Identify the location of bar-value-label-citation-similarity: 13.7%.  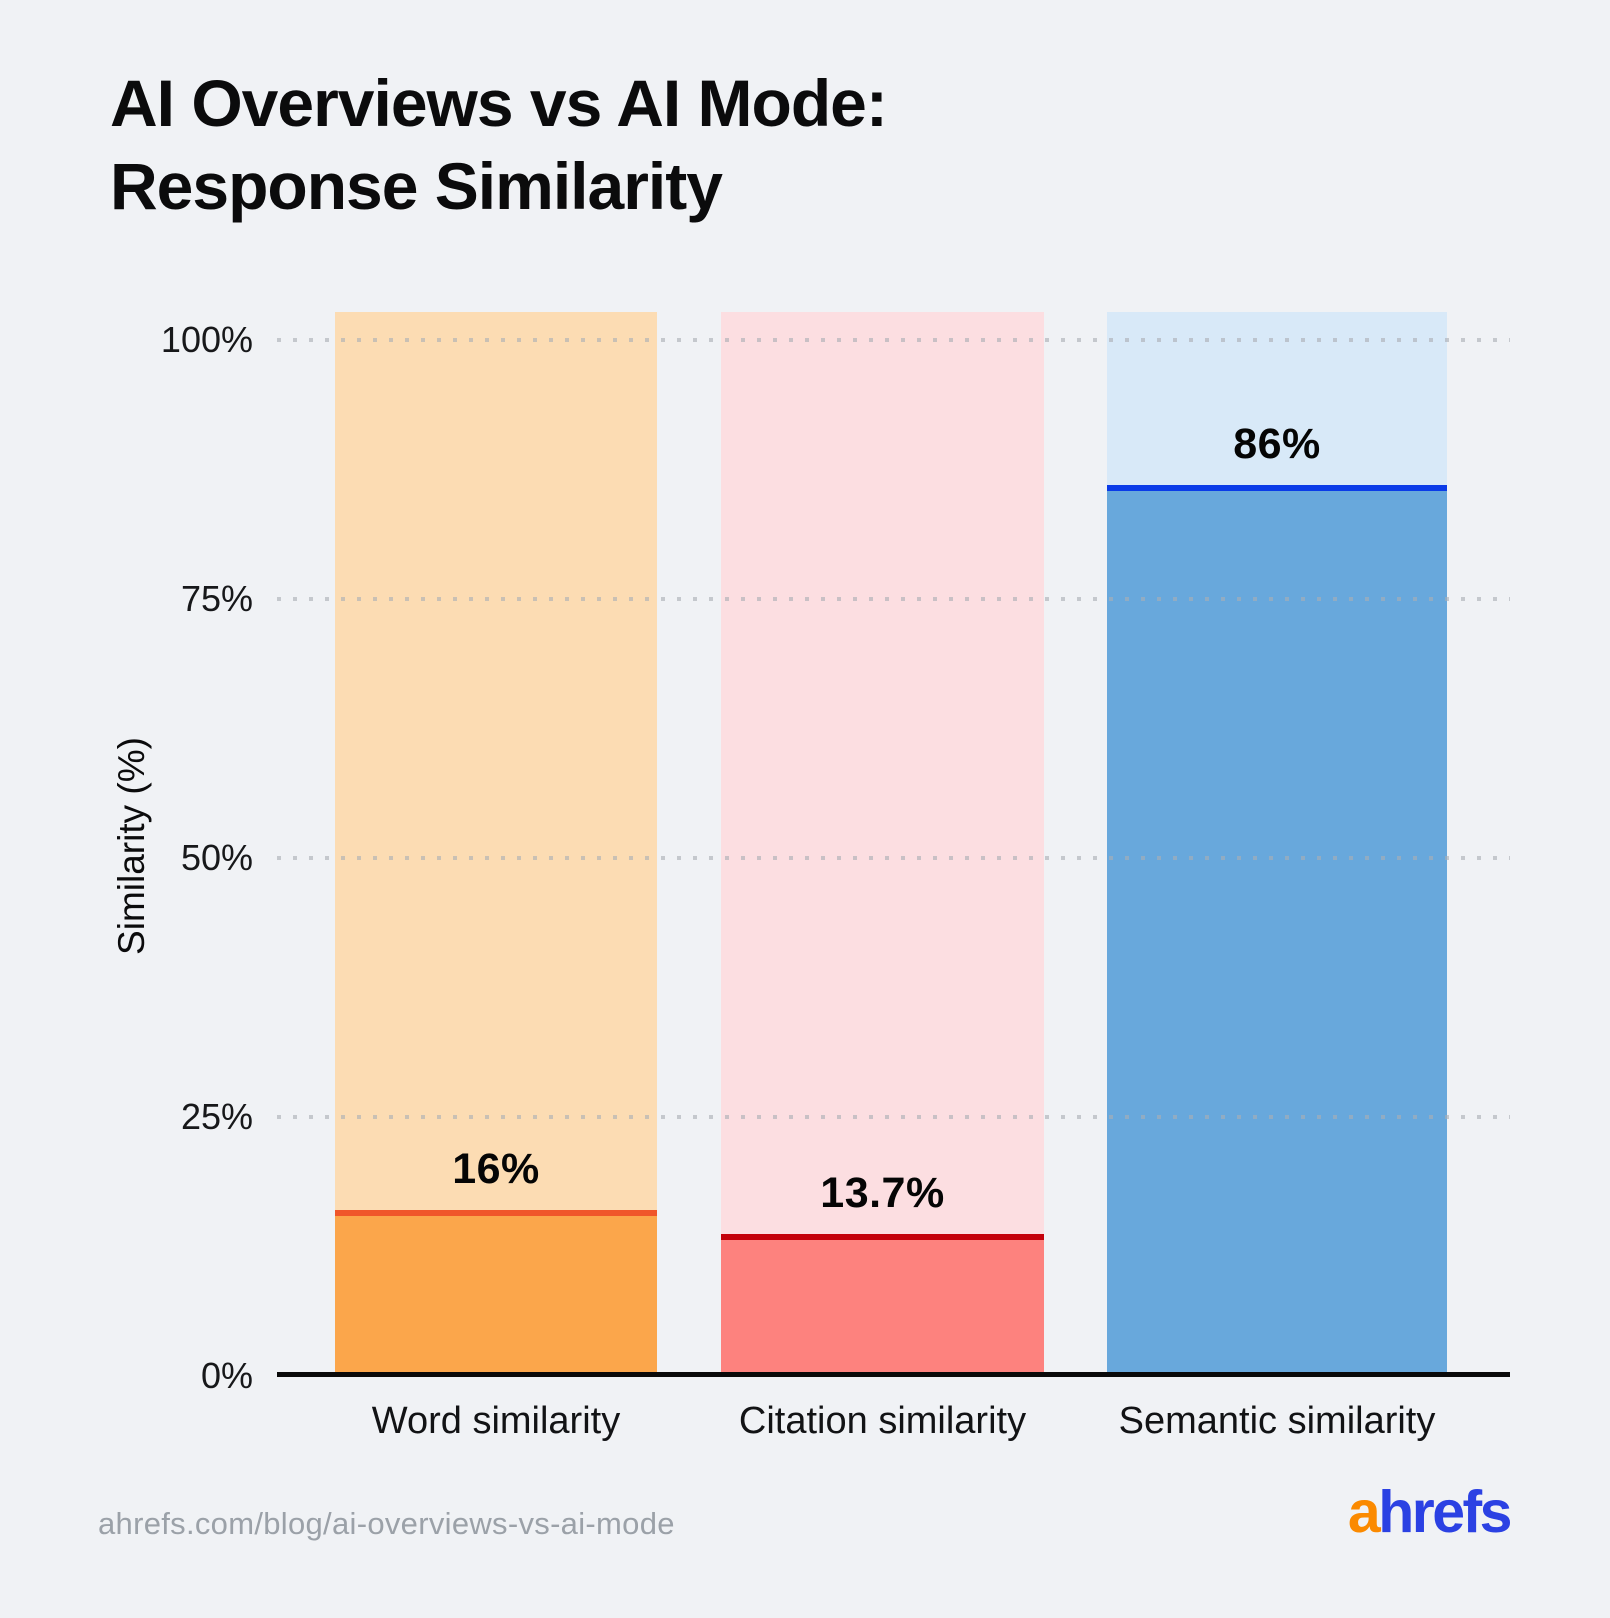
(882, 1193).